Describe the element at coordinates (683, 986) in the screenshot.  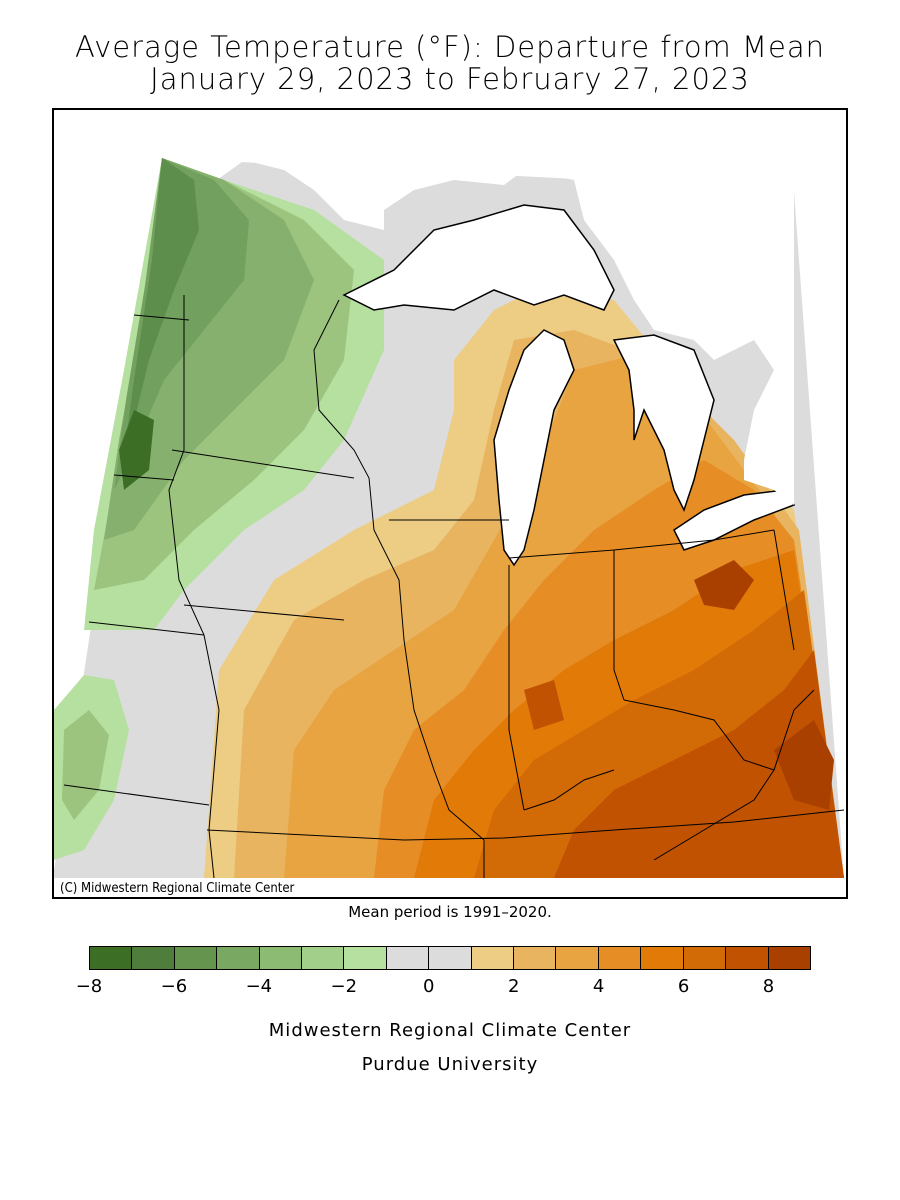
I see `legend-tick-label: 6` at that location.